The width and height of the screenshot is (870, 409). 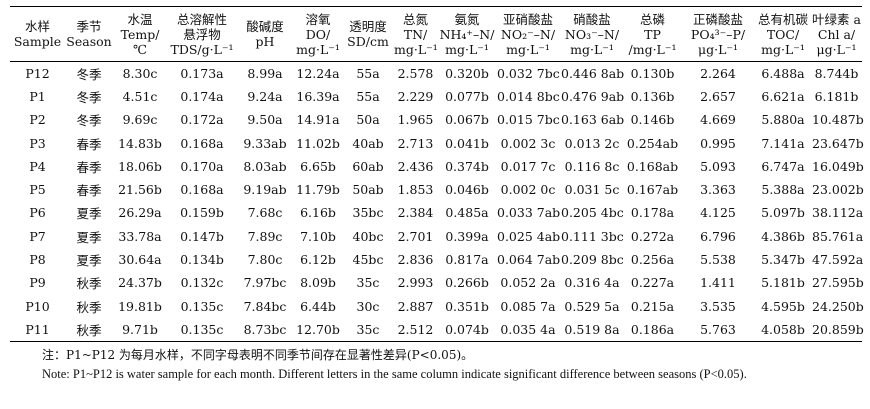 I want to click on table-cell: 1.853, so click(x=415, y=190).